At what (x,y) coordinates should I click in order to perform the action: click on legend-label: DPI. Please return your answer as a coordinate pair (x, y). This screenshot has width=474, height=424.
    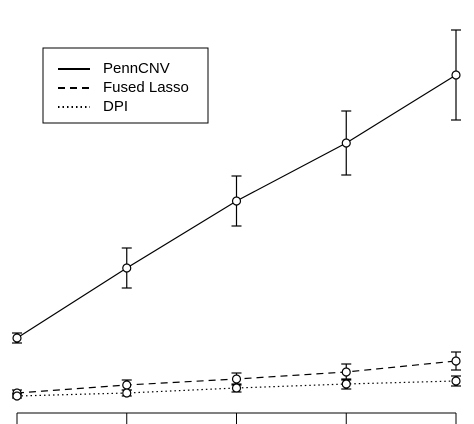
    Looking at the image, I should click on (115, 106).